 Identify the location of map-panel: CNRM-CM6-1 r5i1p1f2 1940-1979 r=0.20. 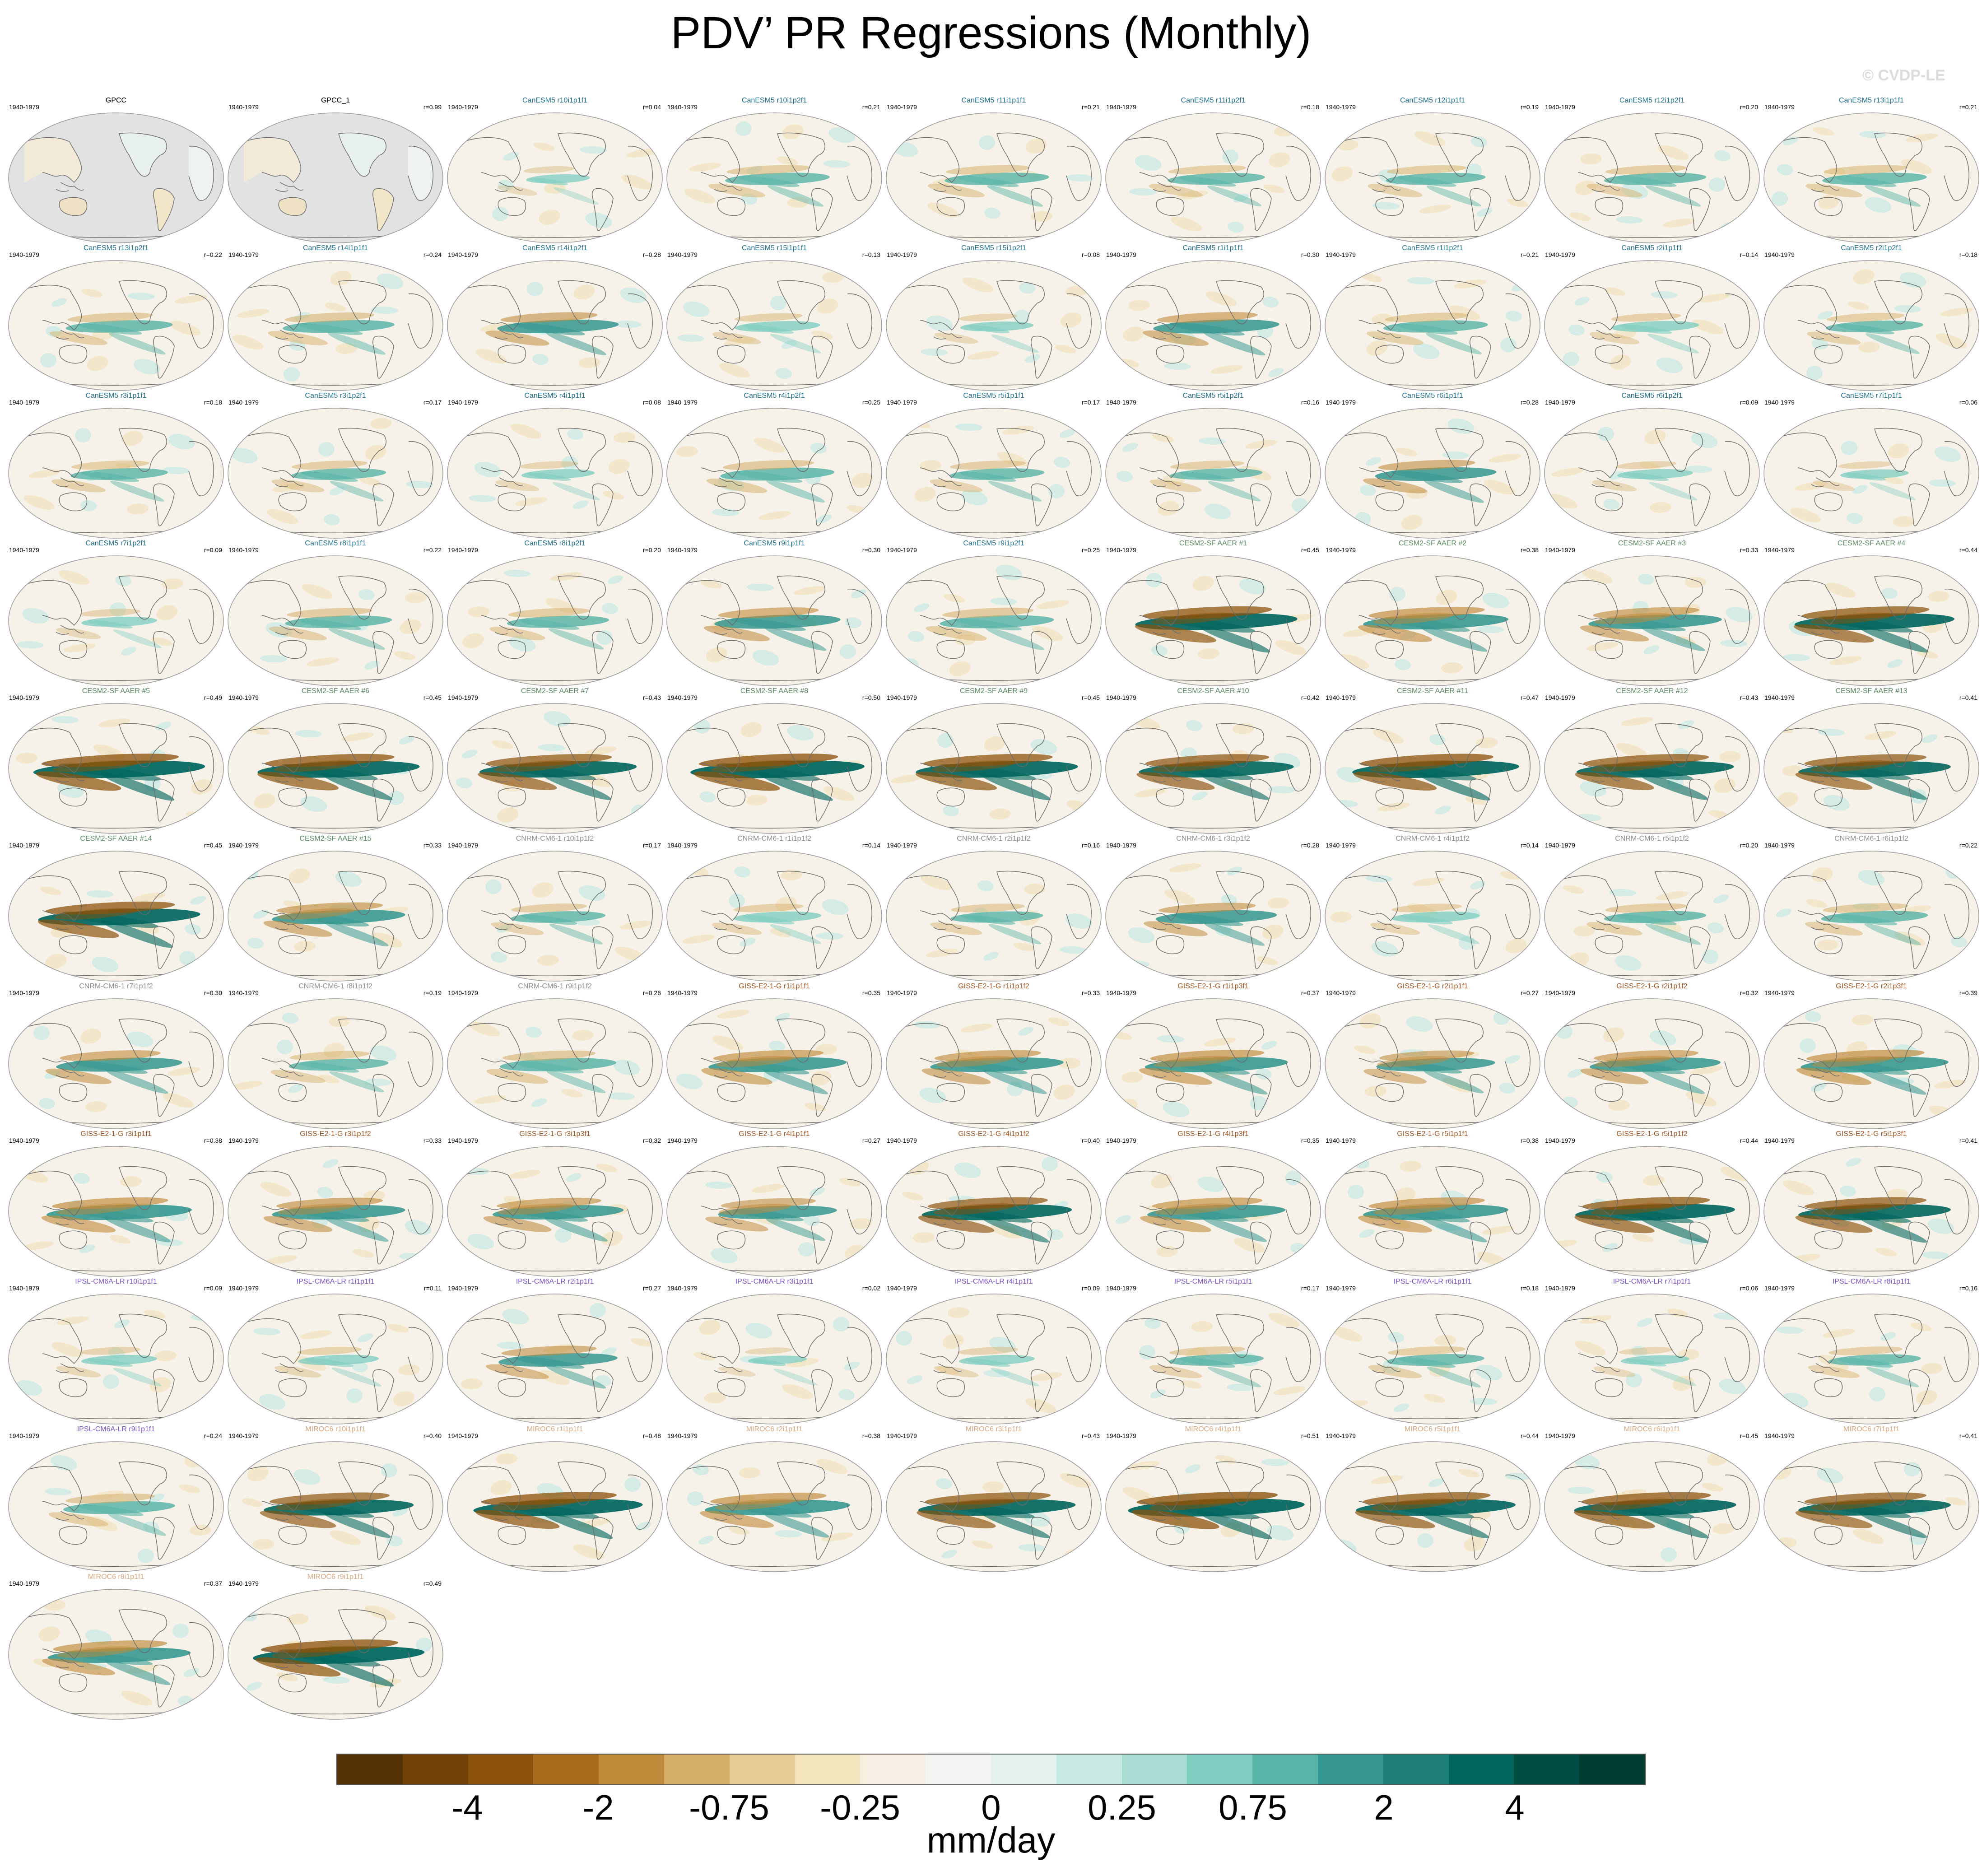
(1652, 911).